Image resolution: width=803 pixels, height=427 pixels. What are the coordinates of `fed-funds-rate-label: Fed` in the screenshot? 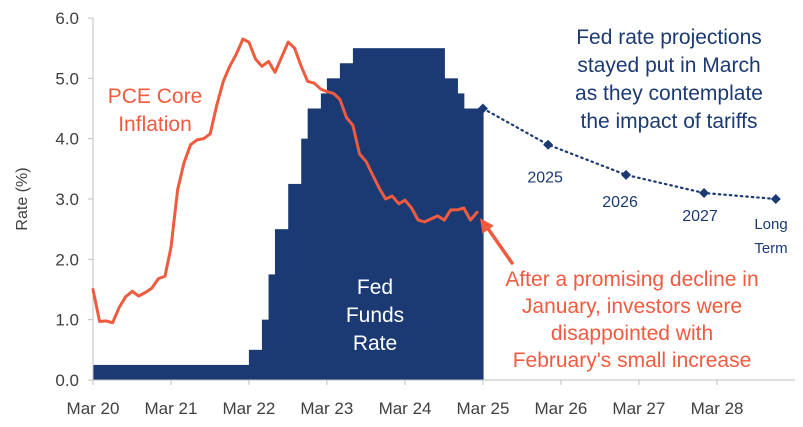 It's located at (375, 287).